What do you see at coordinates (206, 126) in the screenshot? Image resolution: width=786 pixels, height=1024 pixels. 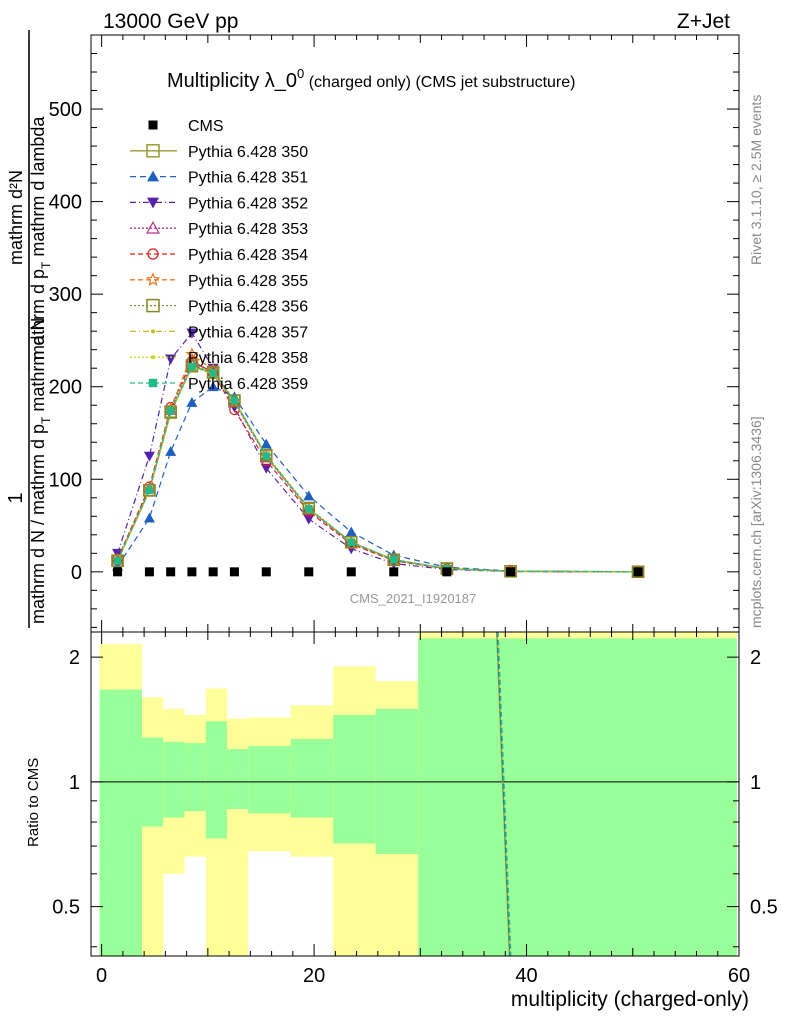 I see `legend-label-0: CMS` at bounding box center [206, 126].